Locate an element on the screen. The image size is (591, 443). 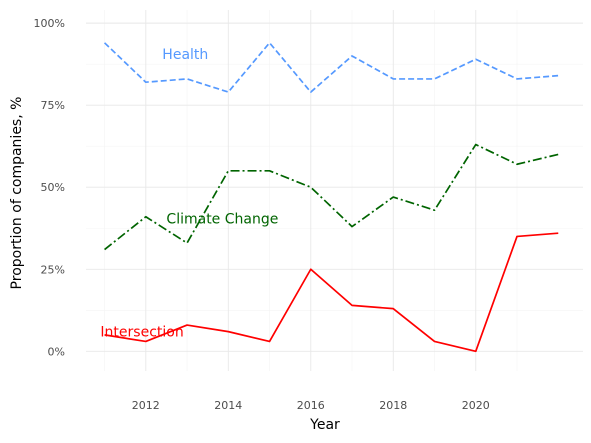
series-label-health: Health is located at coordinates (185, 55).